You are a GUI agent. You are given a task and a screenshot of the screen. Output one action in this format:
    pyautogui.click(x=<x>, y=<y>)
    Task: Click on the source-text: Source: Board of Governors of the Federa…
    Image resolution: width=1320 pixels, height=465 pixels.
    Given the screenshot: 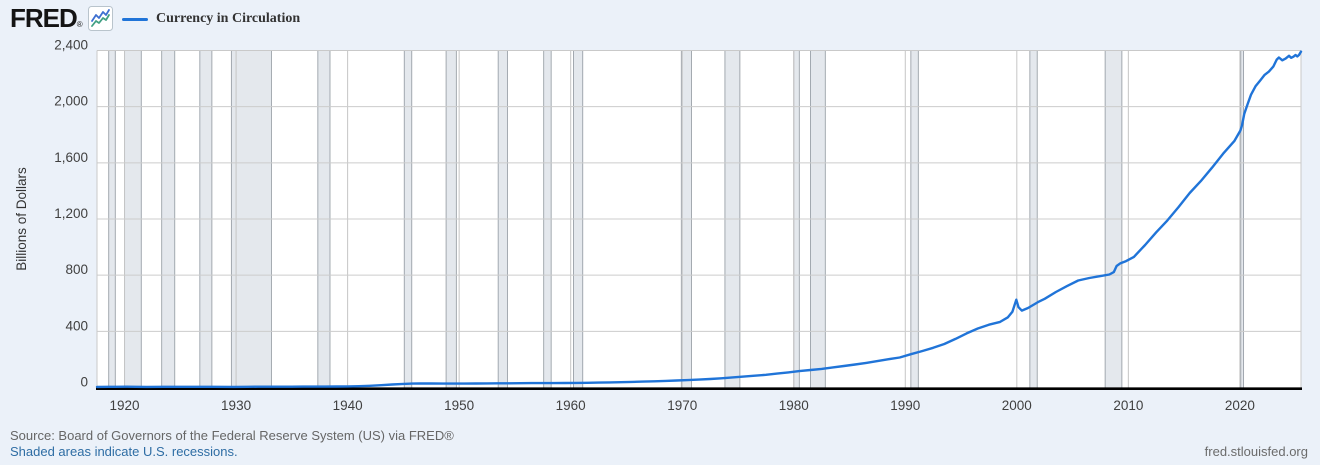 What is the action you would take?
    pyautogui.click(x=232, y=435)
    